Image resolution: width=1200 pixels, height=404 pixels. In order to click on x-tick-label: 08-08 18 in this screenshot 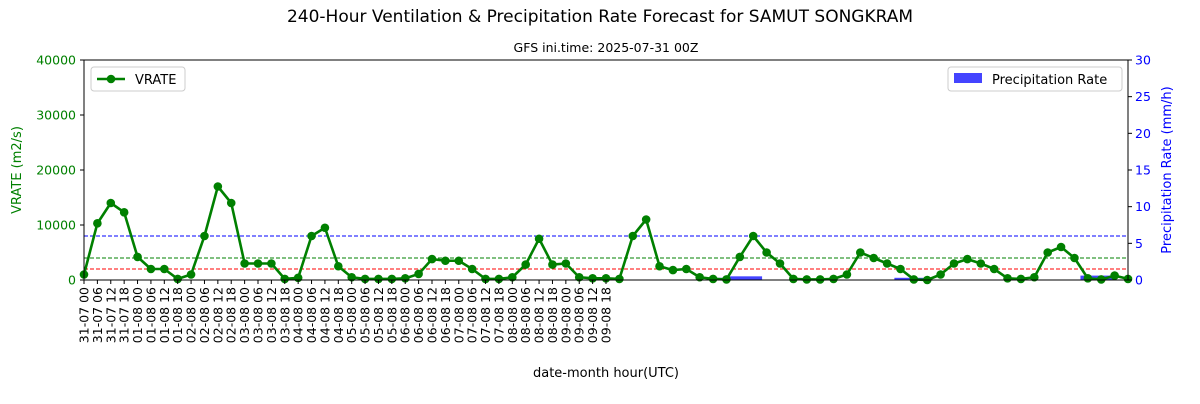, I will do `click(552, 315)`.